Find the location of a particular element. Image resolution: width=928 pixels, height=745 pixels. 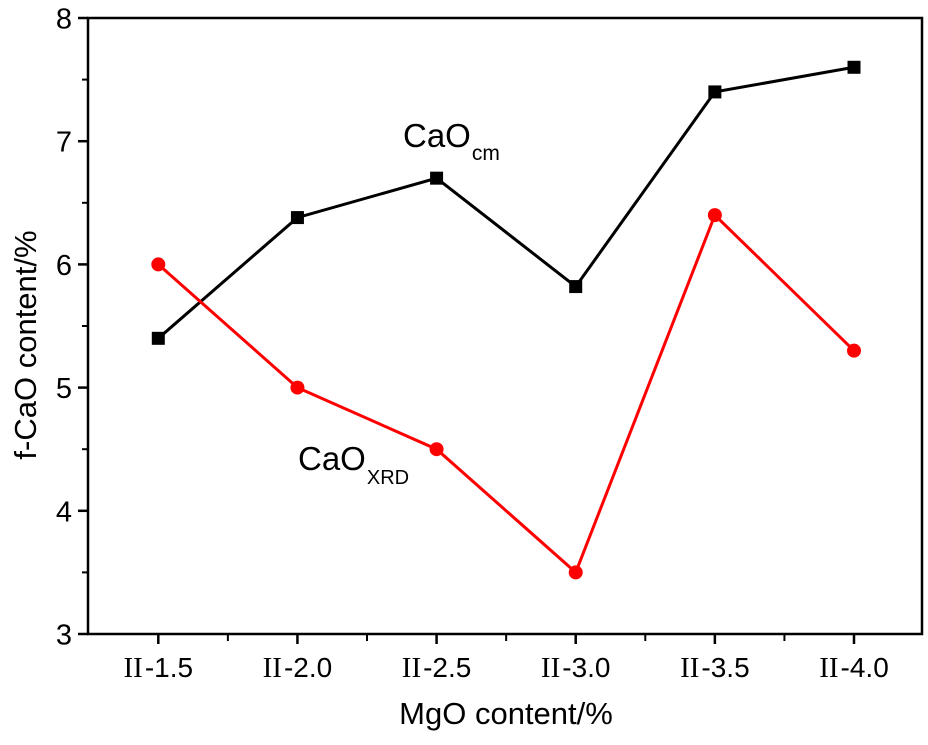

x-tick-label: II-2.0 is located at coordinates (298, 668).